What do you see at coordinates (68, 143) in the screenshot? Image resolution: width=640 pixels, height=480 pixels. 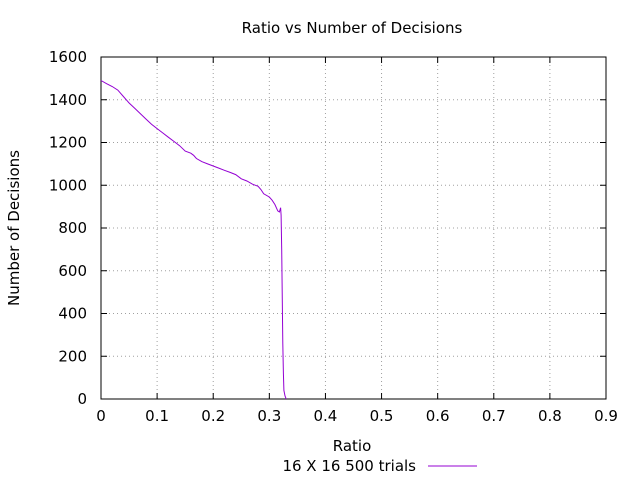 I see `y-tick-label: 1200` at bounding box center [68, 143].